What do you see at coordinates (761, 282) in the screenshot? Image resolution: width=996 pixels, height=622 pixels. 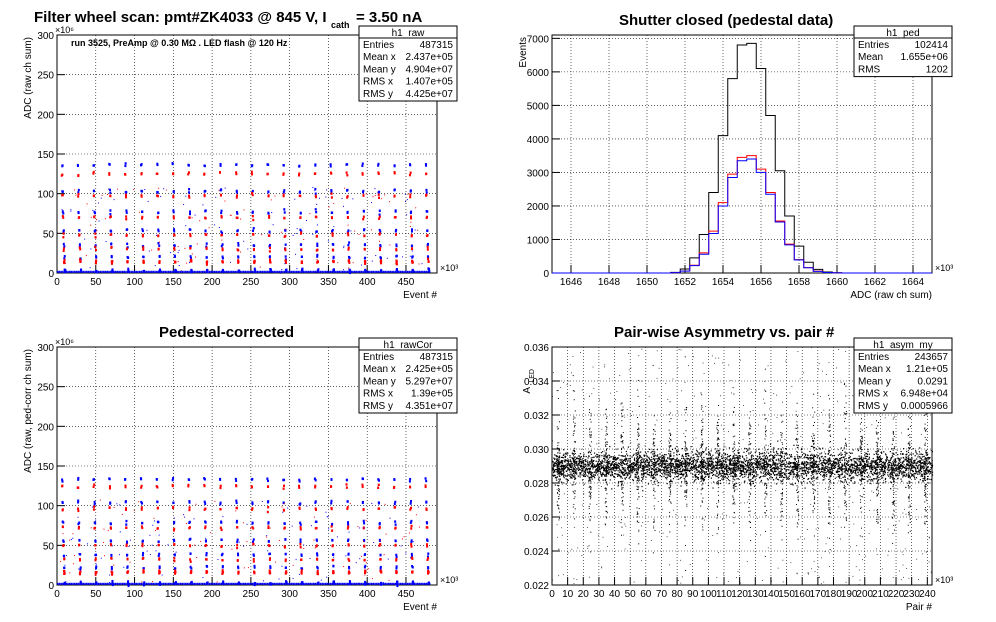 I see `x-tick-label: 1656` at bounding box center [761, 282].